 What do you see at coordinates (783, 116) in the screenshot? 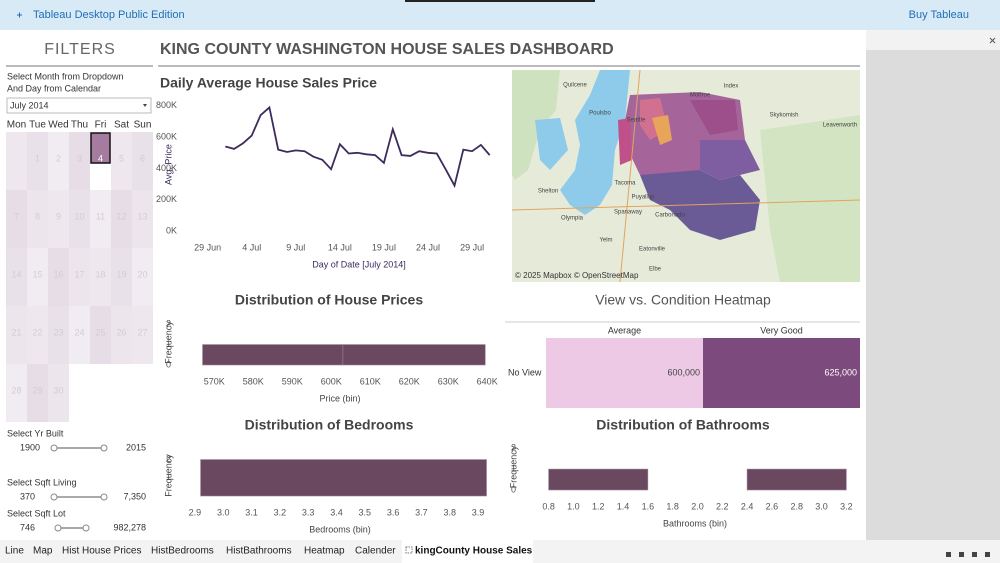
I see `map-label: Skykomish` at bounding box center [783, 116].